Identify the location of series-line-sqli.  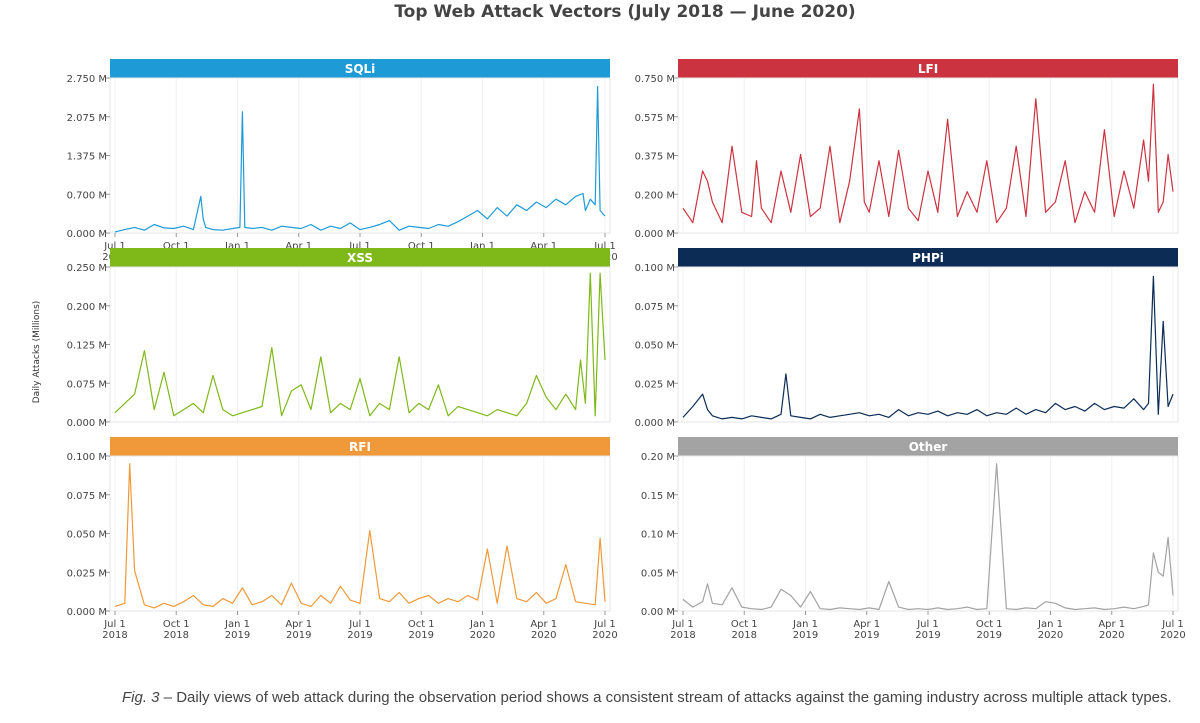
(360, 159).